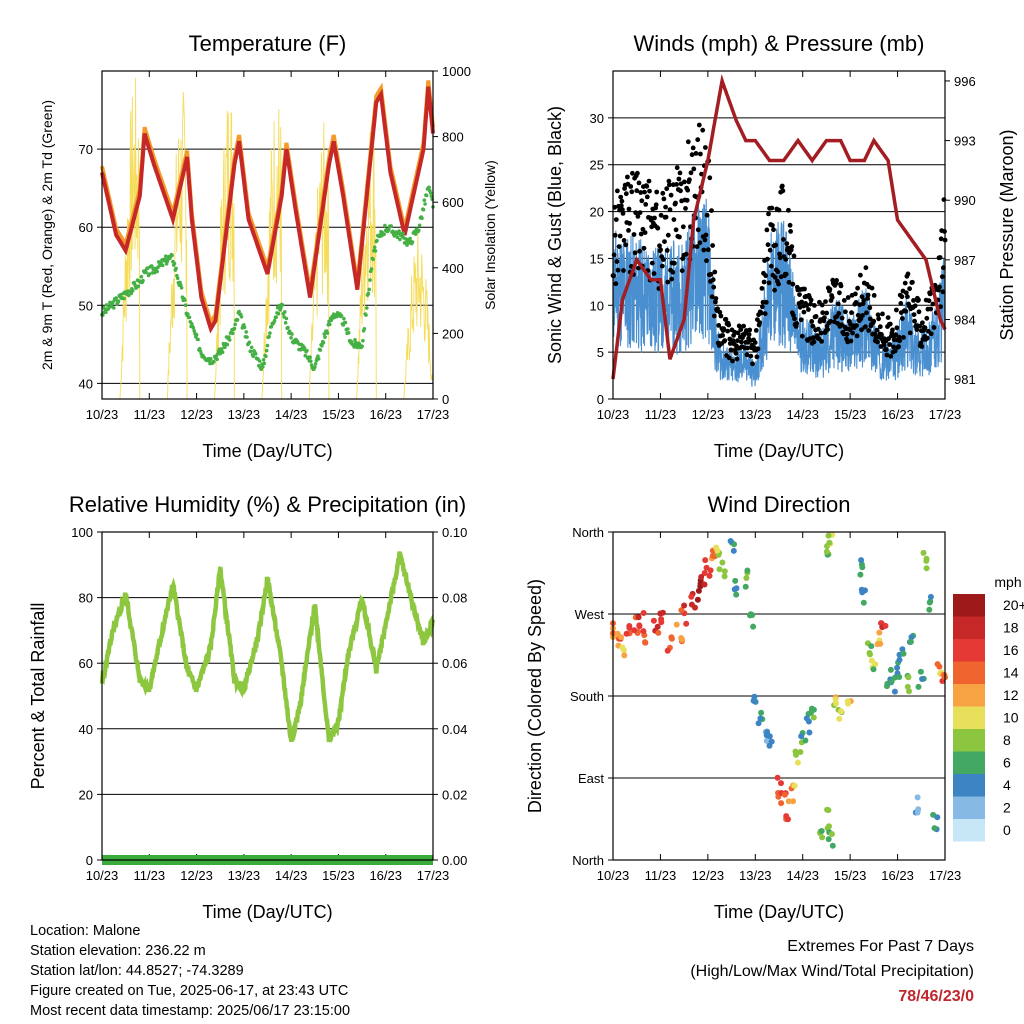 The width and height of the screenshot is (1024, 1024). Describe the element at coordinates (1007, 582) in the screenshot. I see `colorbar-title: mph` at that location.